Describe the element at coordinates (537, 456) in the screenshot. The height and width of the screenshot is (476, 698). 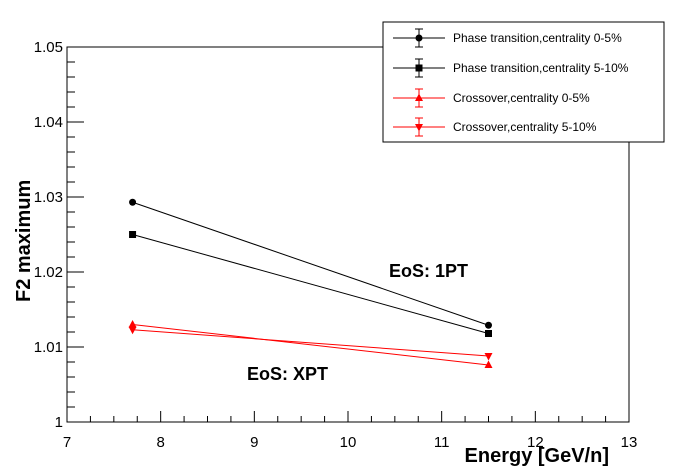
I see `x-axis-title: Energy [GeV/n]` at that location.